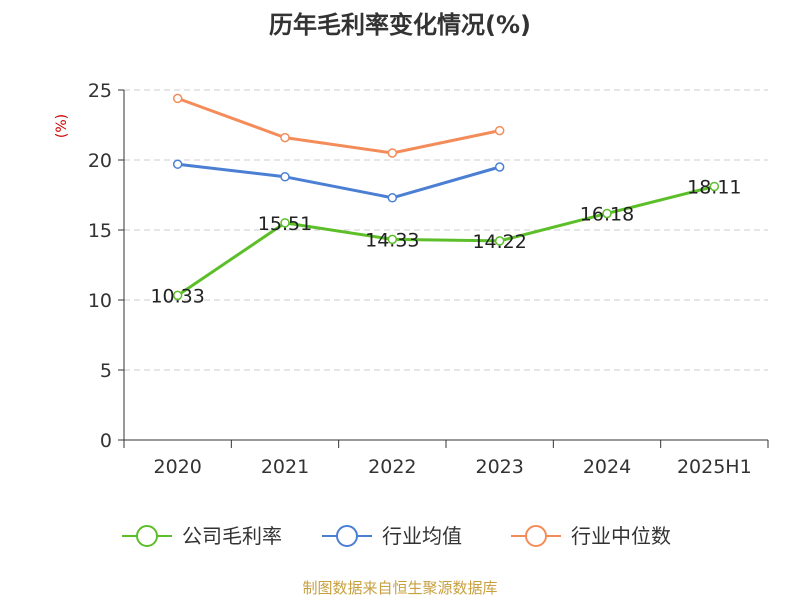 The image size is (800, 600). I want to click on legend-label: 行业均值, so click(422, 536).